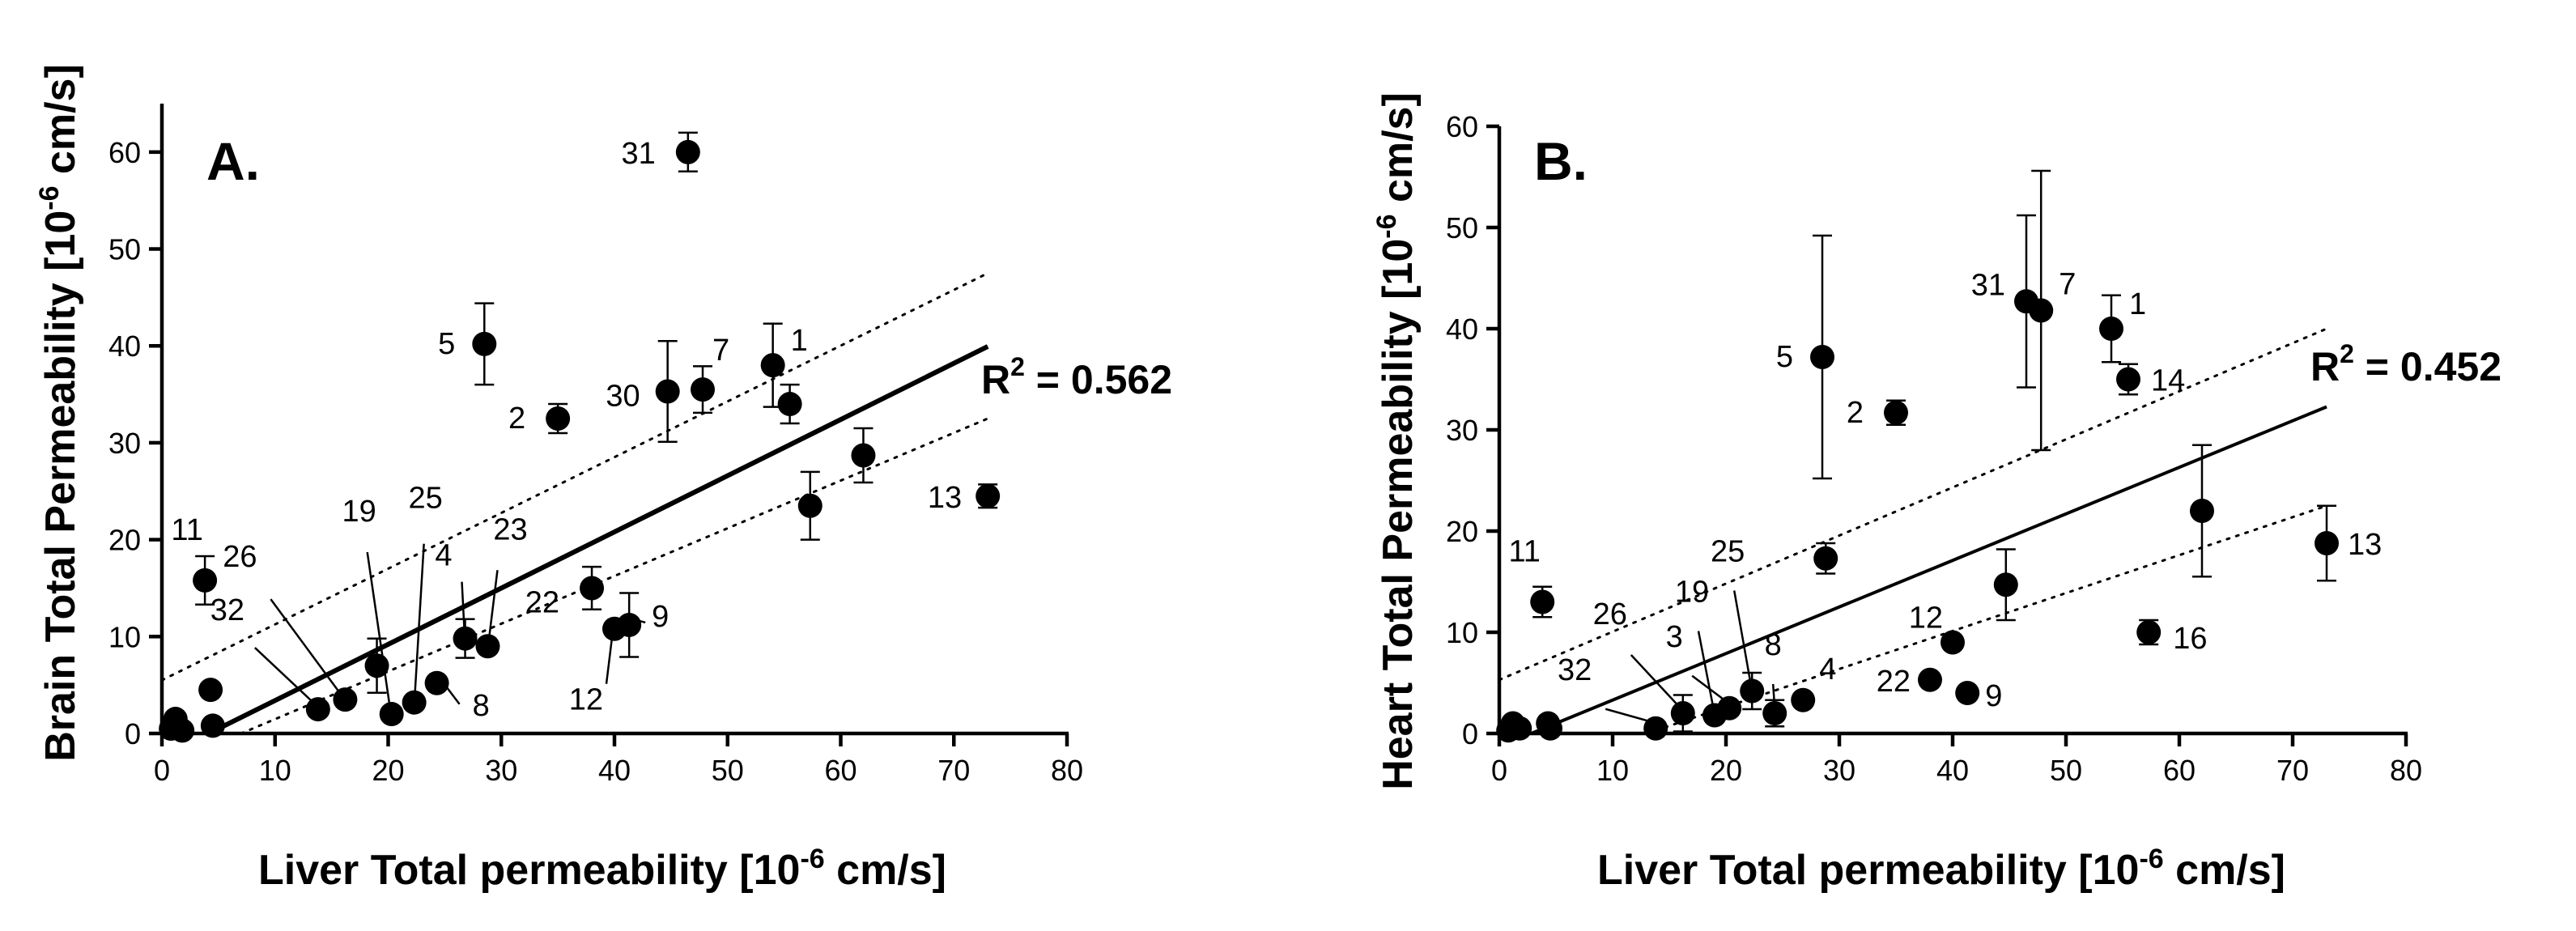 The width and height of the screenshot is (2576, 931). Describe the element at coordinates (1674, 637) in the screenshot. I see `point-label: 3` at that location.